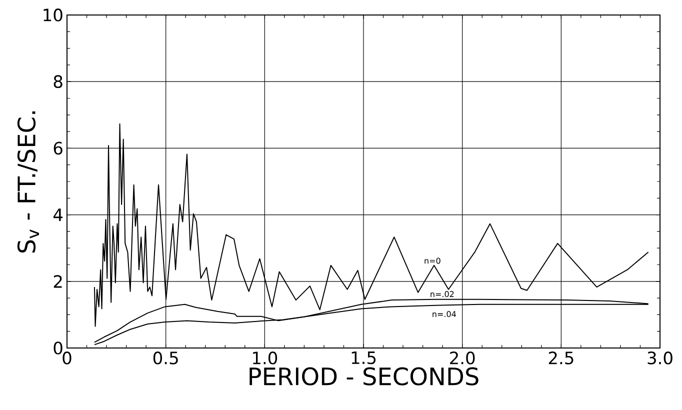 The image size is (682, 410). I want to click on x-tick-label: 2.5, so click(561, 358).